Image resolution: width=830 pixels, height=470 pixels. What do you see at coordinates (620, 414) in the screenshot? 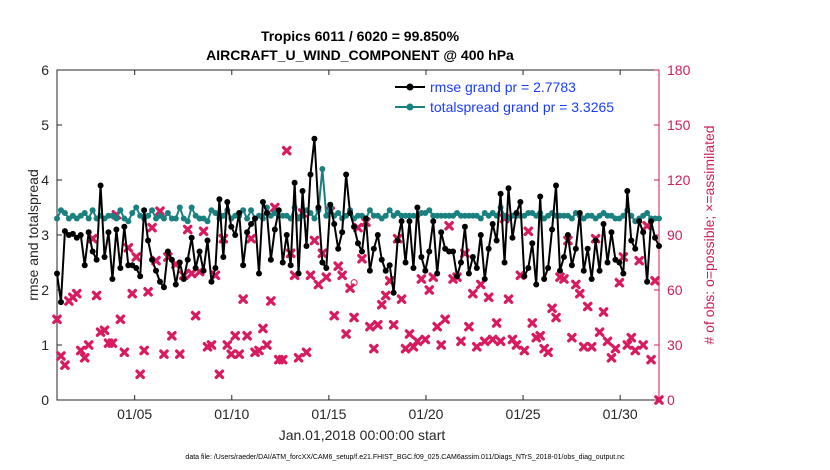
I see `x-tick-label: 01/30` at bounding box center [620, 414].